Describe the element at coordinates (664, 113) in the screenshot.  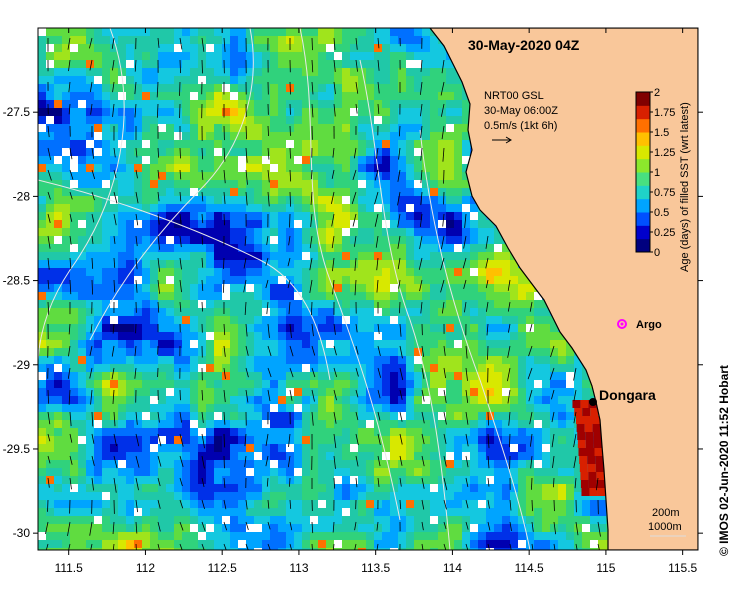
I see `colorbar-tick-label: 1.75` at that location.